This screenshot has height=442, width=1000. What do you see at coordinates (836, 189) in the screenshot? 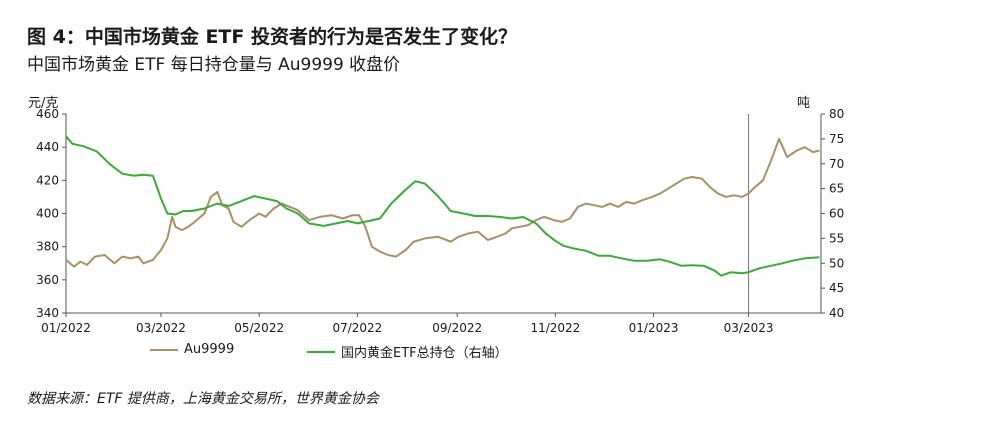
I see `right-tick-label: 65` at bounding box center [836, 189].